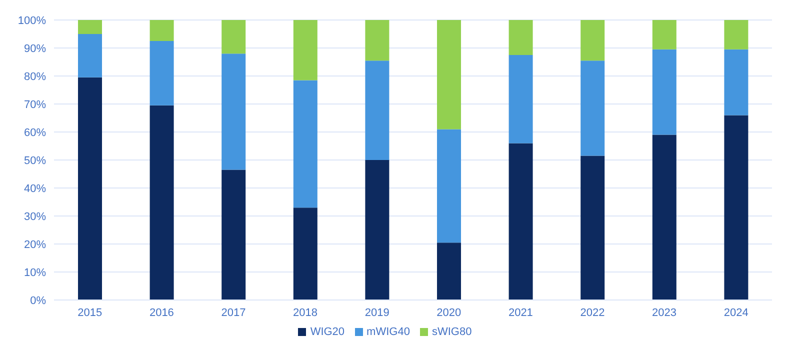  Describe the element at coordinates (592, 312) in the screenshot. I see `x-tick-label: 2022` at that location.